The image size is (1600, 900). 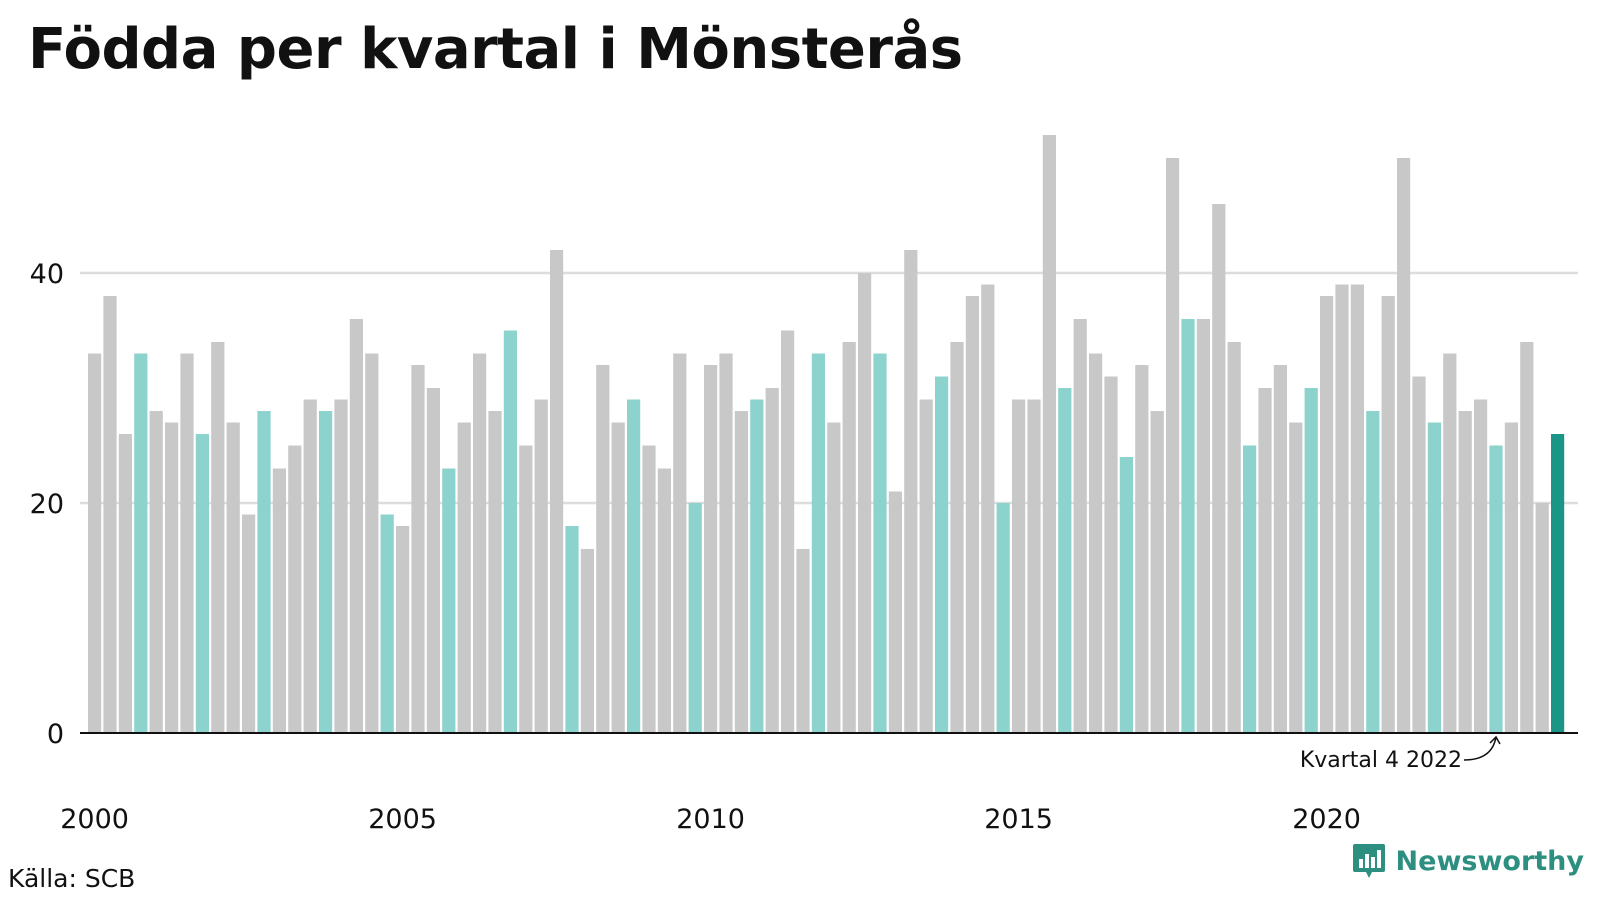 What do you see at coordinates (72, 878) in the screenshot?
I see `source-note: Källa: SCB` at bounding box center [72, 878].